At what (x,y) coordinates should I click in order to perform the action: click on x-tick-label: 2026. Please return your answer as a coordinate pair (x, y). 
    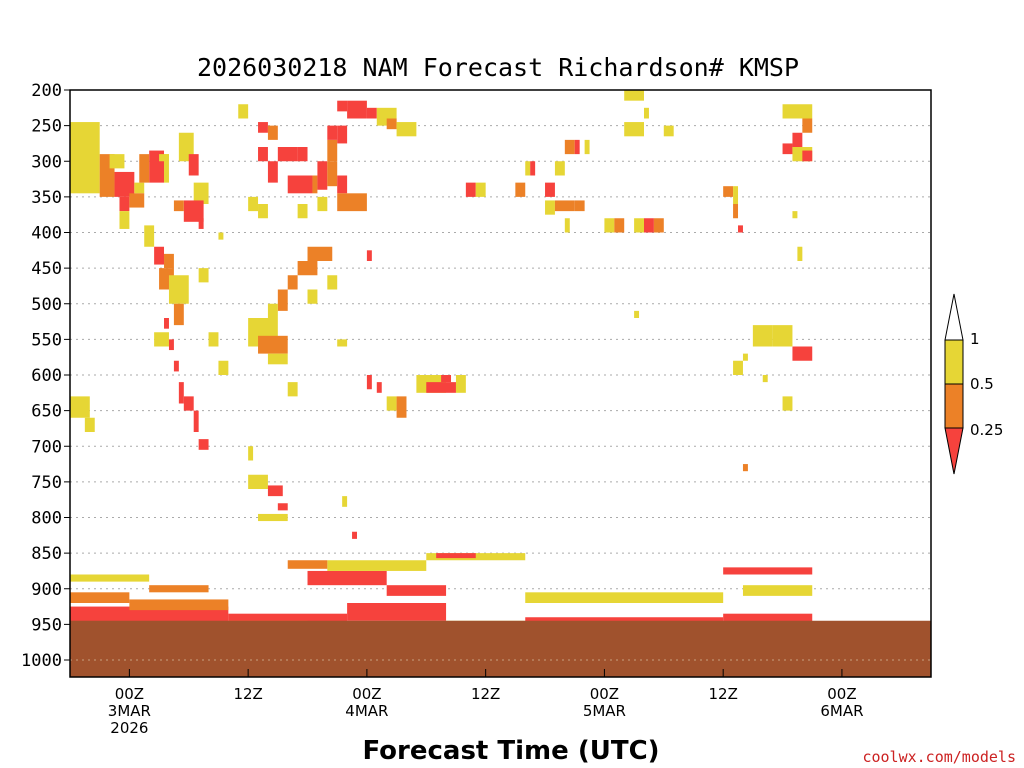
    Looking at the image, I should click on (129, 728).